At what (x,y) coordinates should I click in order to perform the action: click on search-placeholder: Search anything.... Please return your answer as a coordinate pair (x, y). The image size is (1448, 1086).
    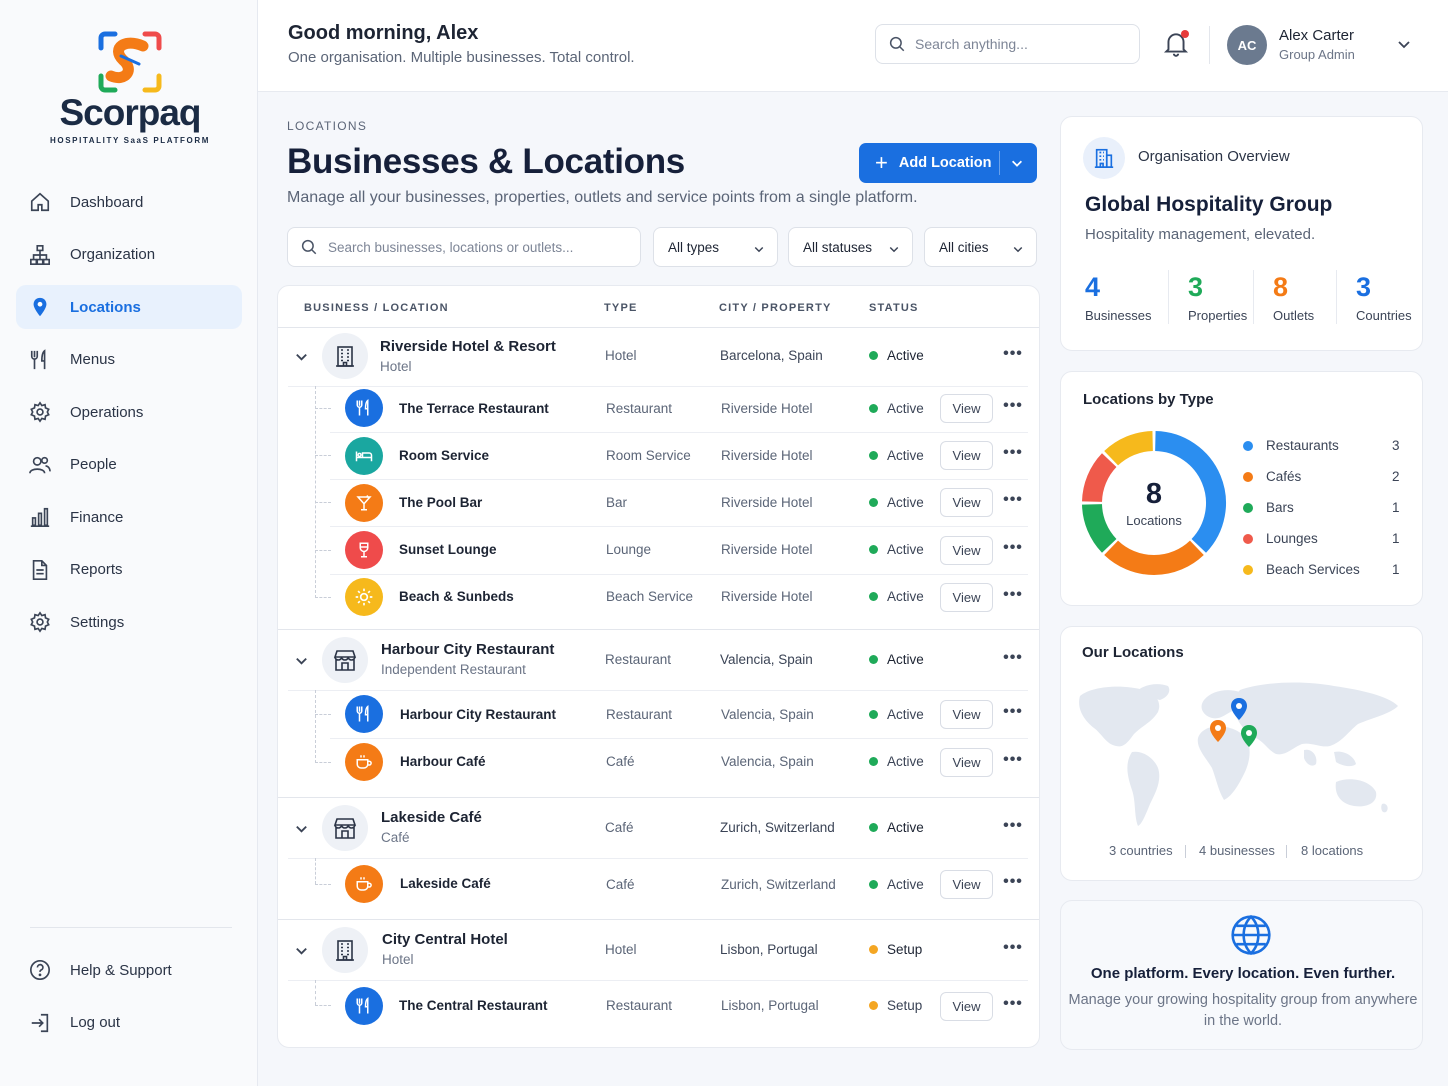
    Looking at the image, I should click on (971, 44).